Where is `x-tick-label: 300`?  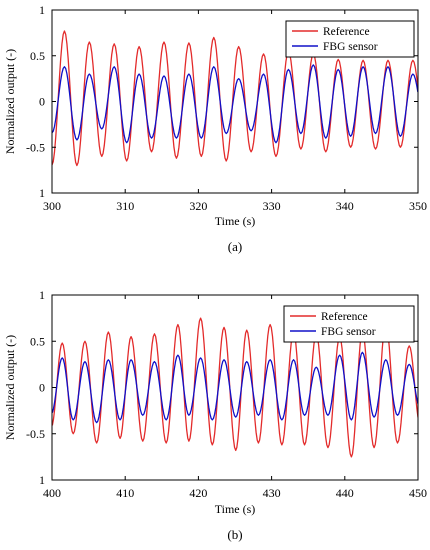
x-tick-label: 300 is located at coordinates (52, 206).